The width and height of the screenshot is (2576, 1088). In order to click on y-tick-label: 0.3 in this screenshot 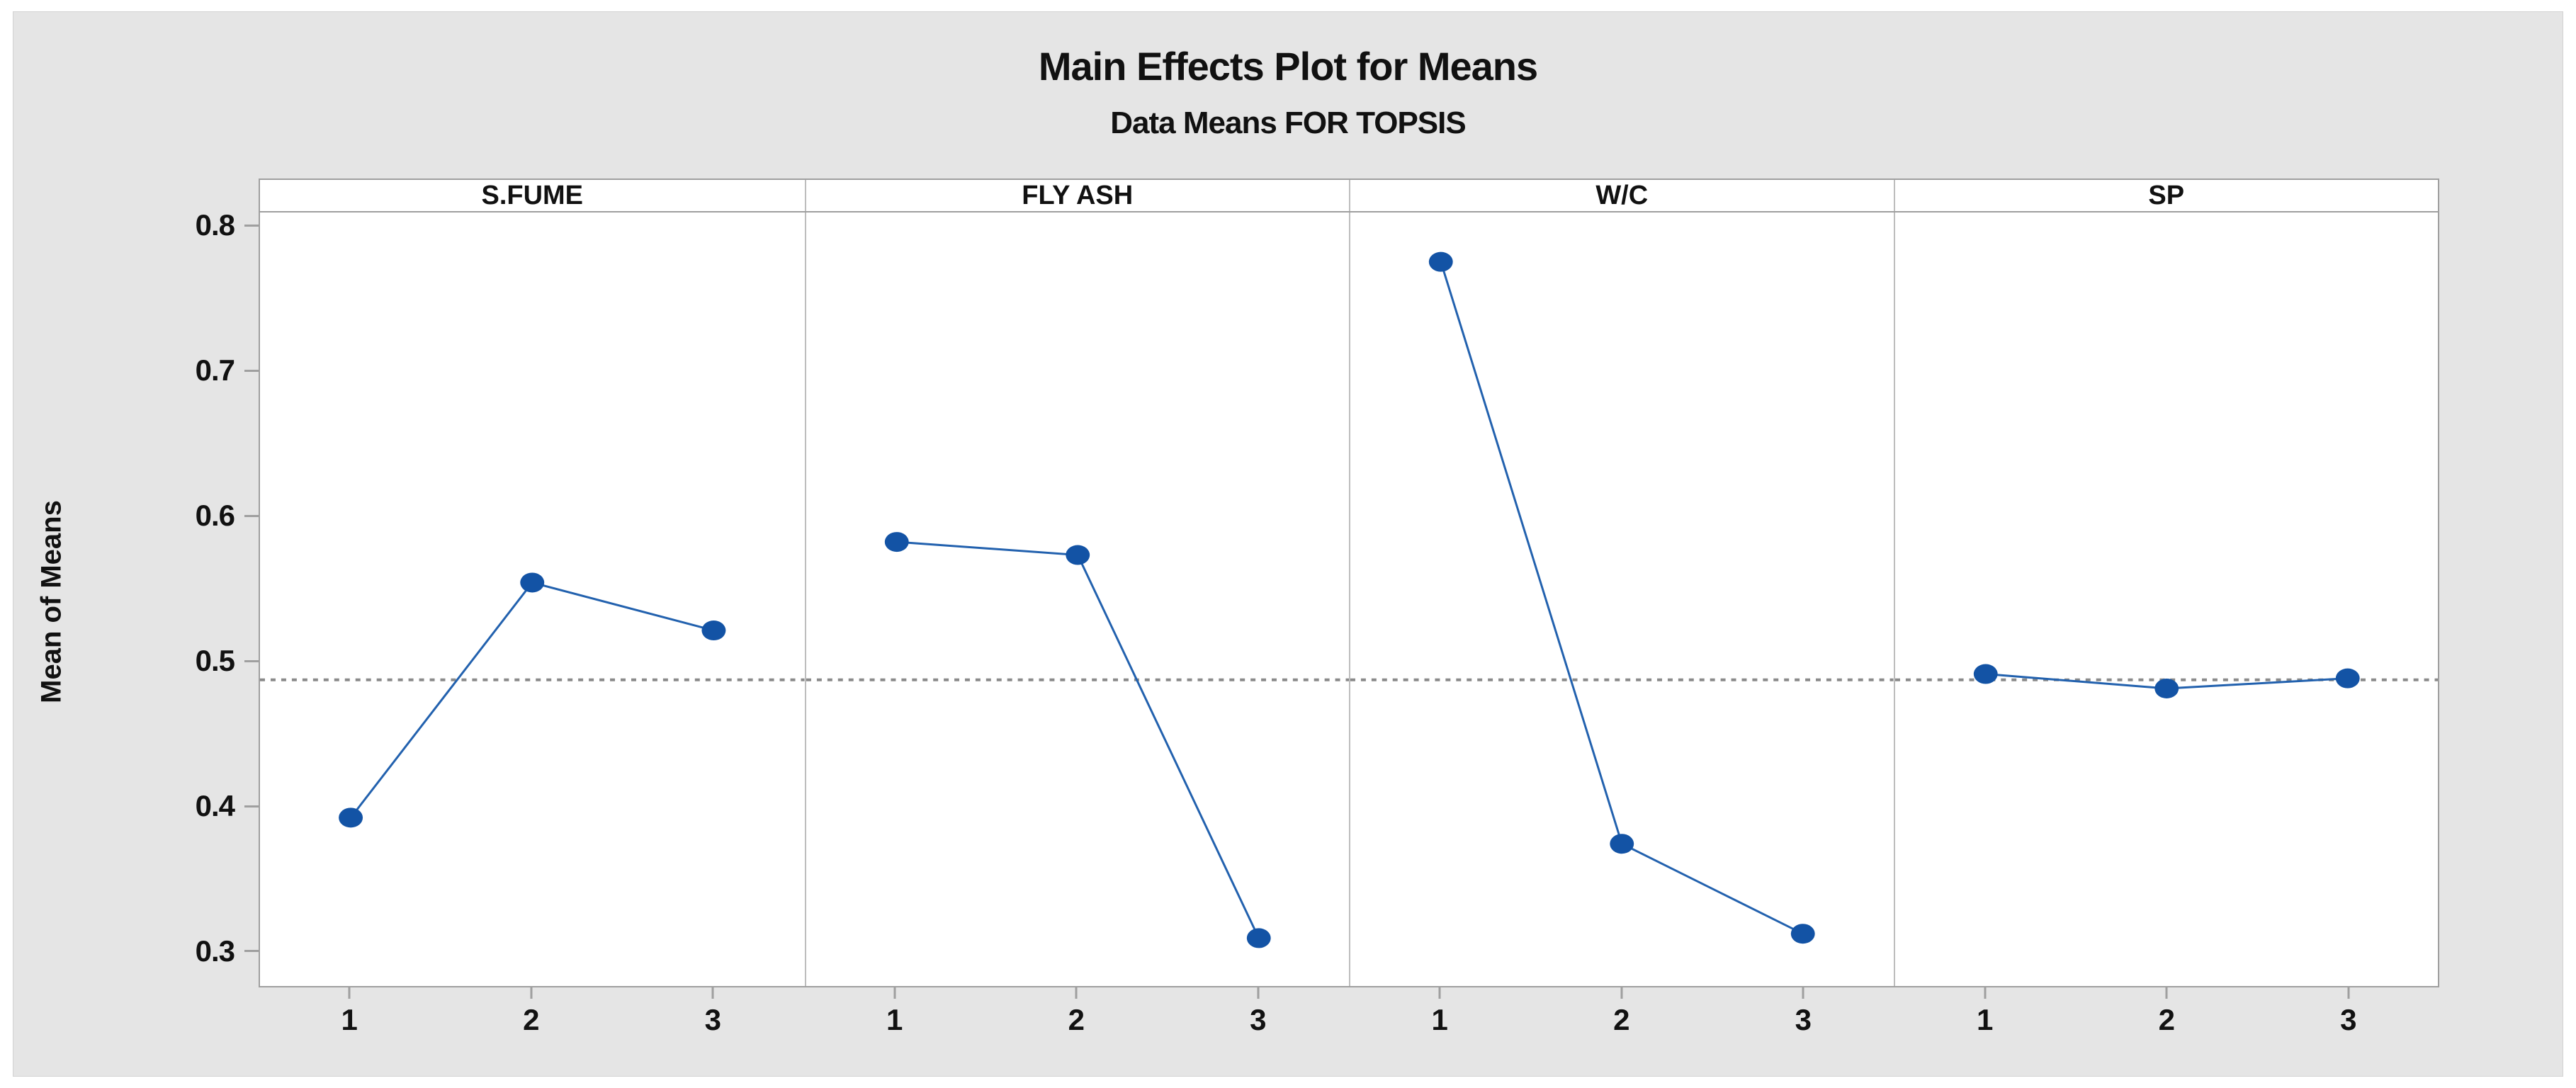, I will do `click(215, 951)`.